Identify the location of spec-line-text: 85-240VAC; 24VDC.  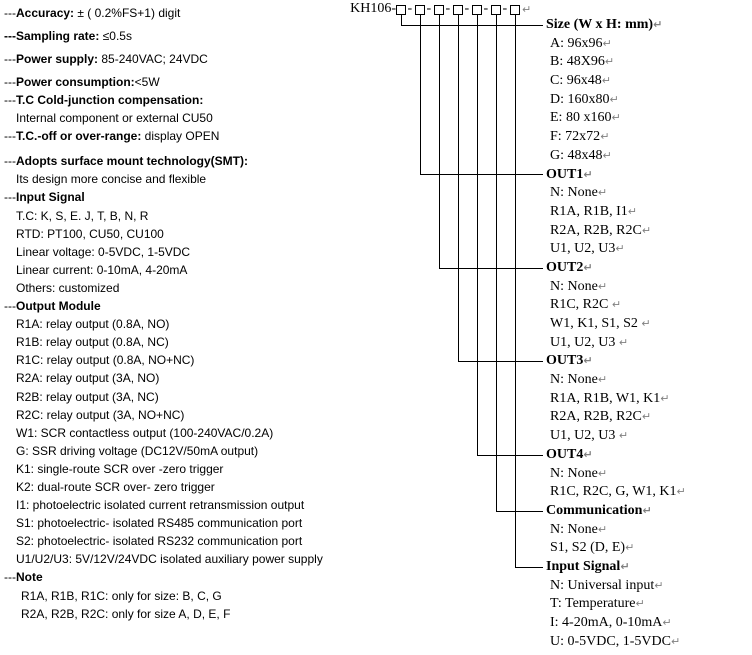
(153, 59).